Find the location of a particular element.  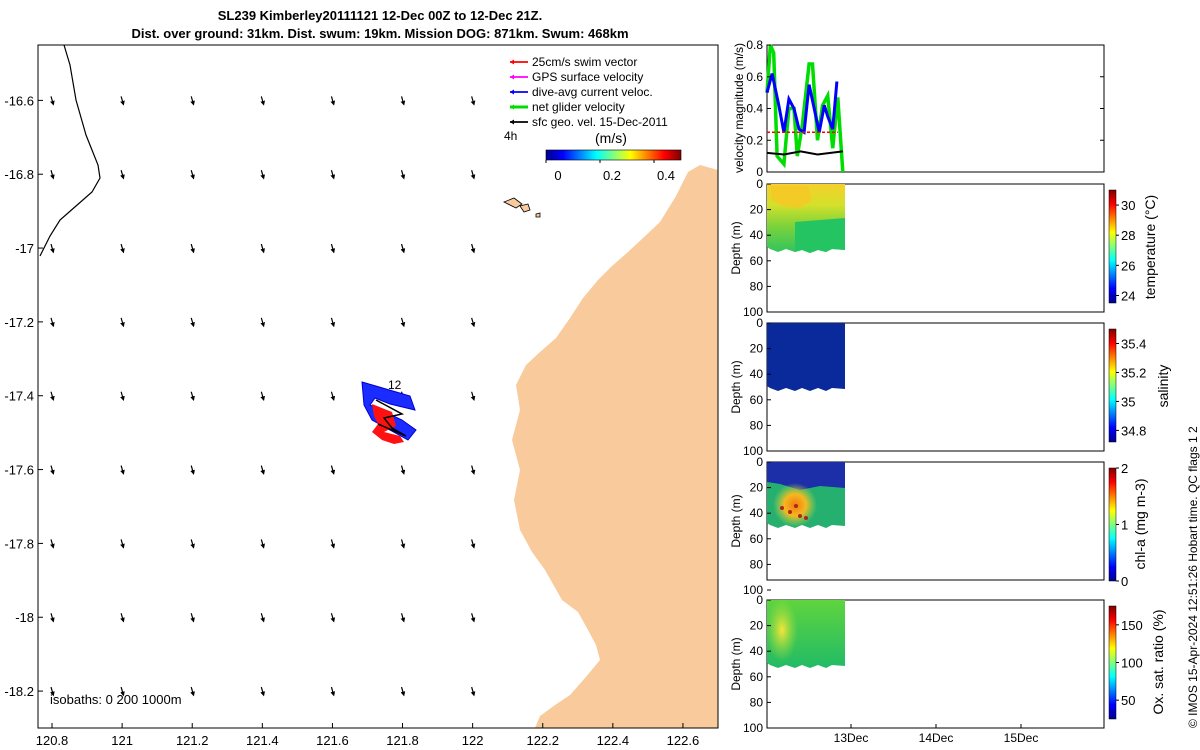

speed-colorbar-ticks: 0 0.2 0.4 is located at coordinates (610, 171).